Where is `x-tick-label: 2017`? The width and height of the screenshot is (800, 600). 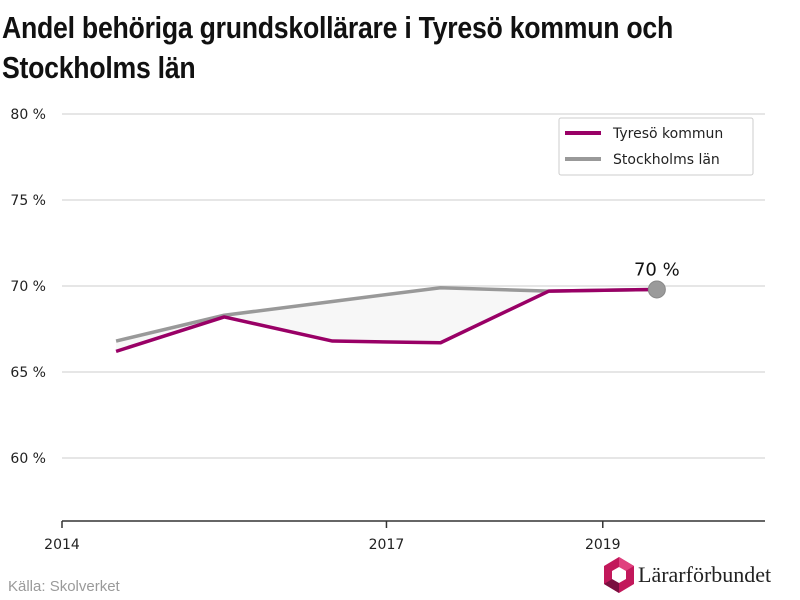 x-tick-label: 2017 is located at coordinates (387, 545).